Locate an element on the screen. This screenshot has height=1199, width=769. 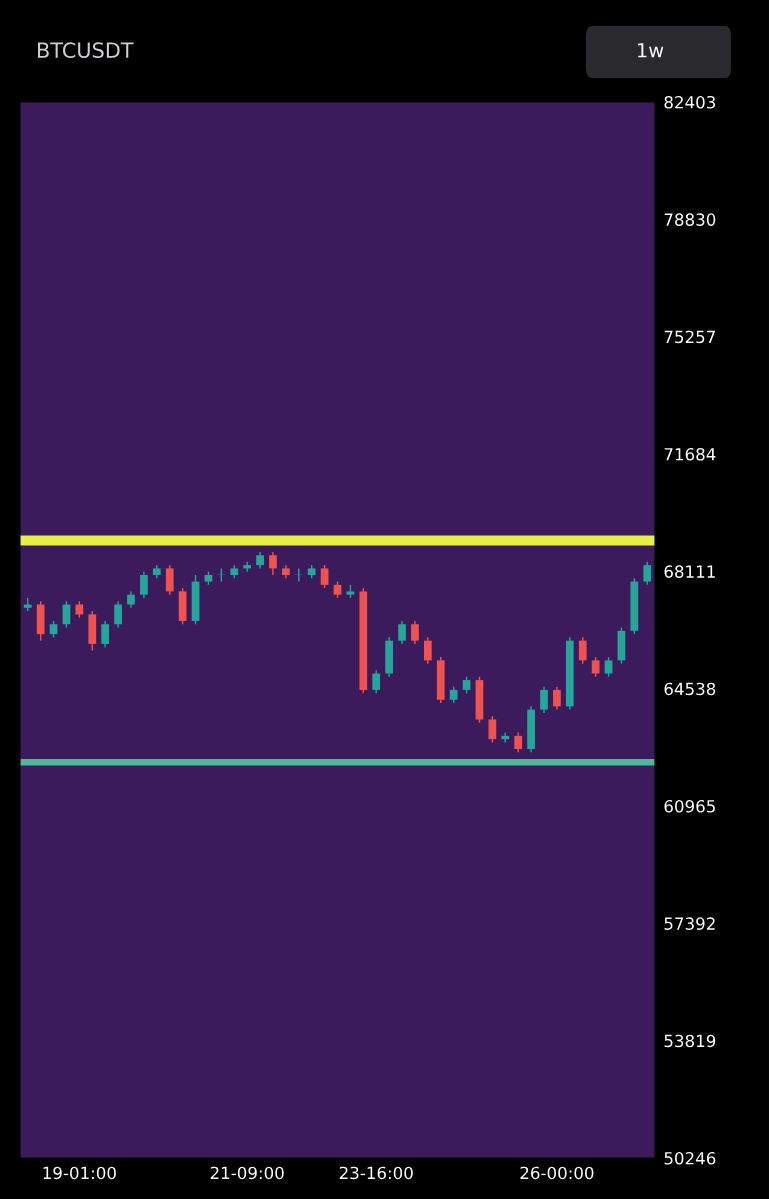
y-tick-label: 71684 is located at coordinates (690, 454).